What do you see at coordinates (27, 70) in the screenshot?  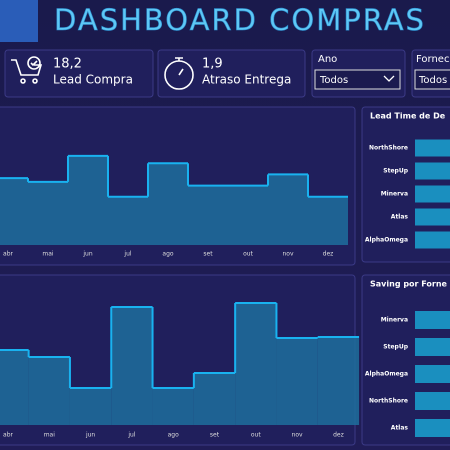 I see `cart-icon` at bounding box center [27, 70].